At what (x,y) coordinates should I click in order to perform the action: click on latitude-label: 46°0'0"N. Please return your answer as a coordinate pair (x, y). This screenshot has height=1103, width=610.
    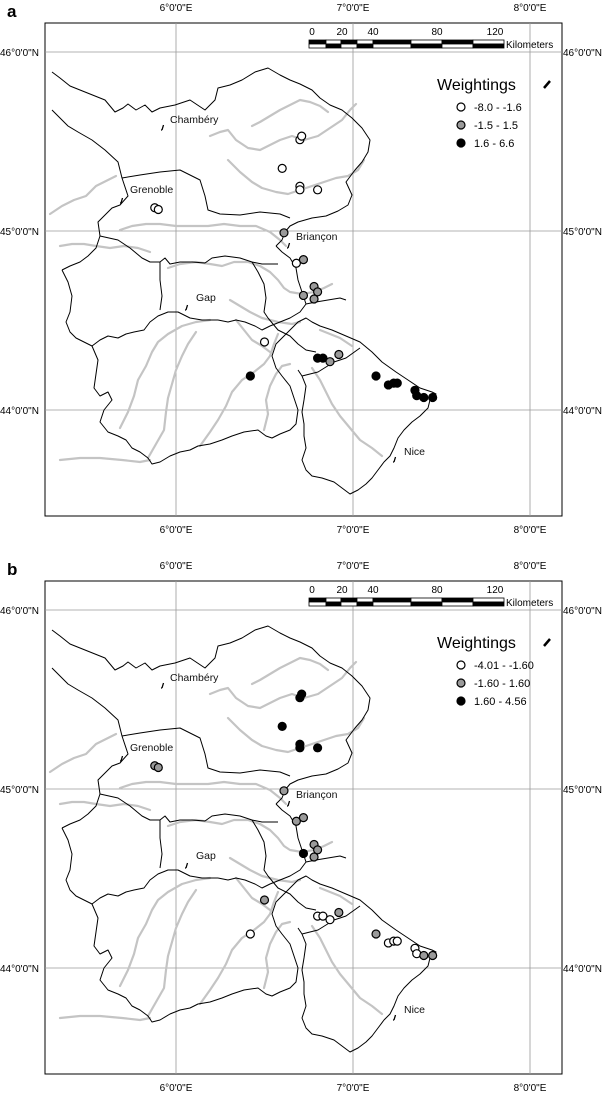
    Looking at the image, I should click on (582, 611).